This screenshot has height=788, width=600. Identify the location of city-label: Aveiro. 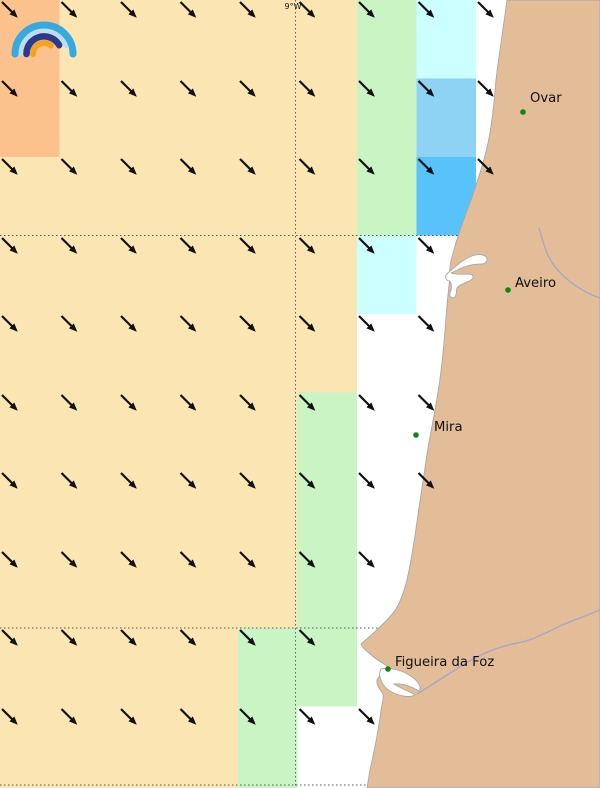
(535, 283).